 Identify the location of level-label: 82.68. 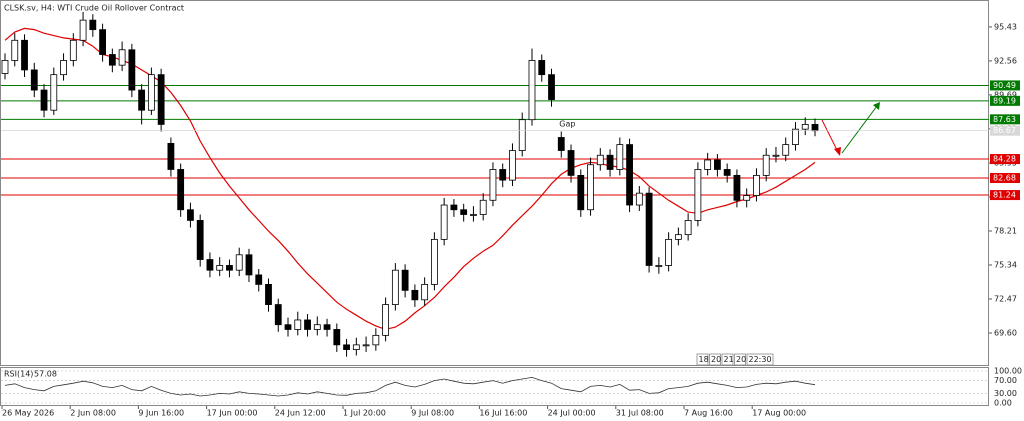
(1004, 177).